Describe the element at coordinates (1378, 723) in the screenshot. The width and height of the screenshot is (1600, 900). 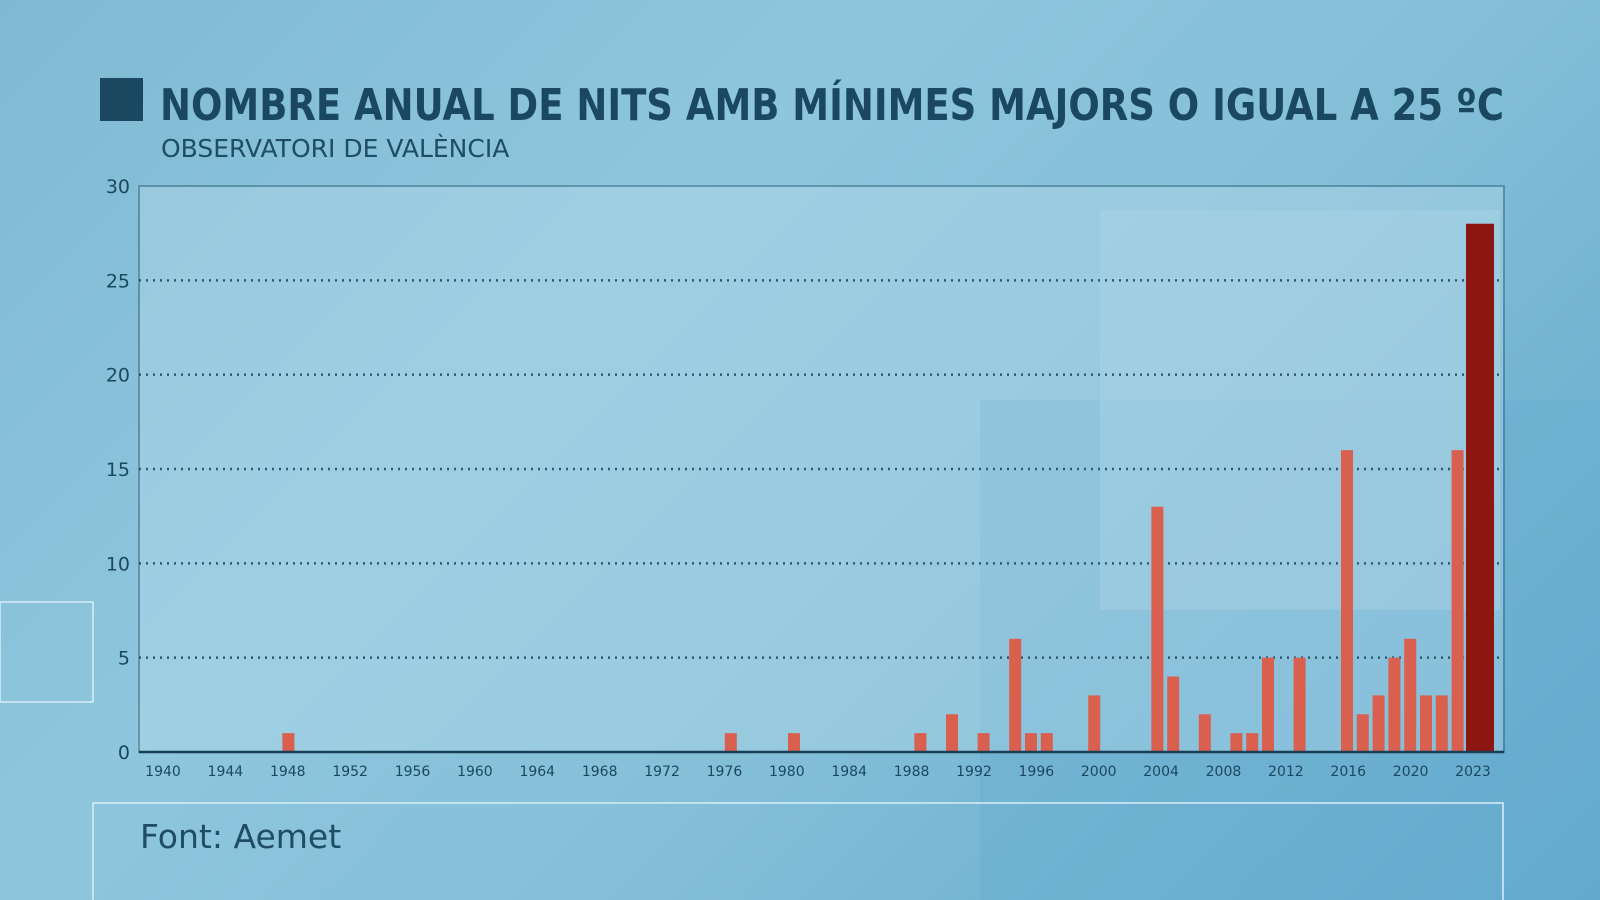
I see `bar-2017` at that location.